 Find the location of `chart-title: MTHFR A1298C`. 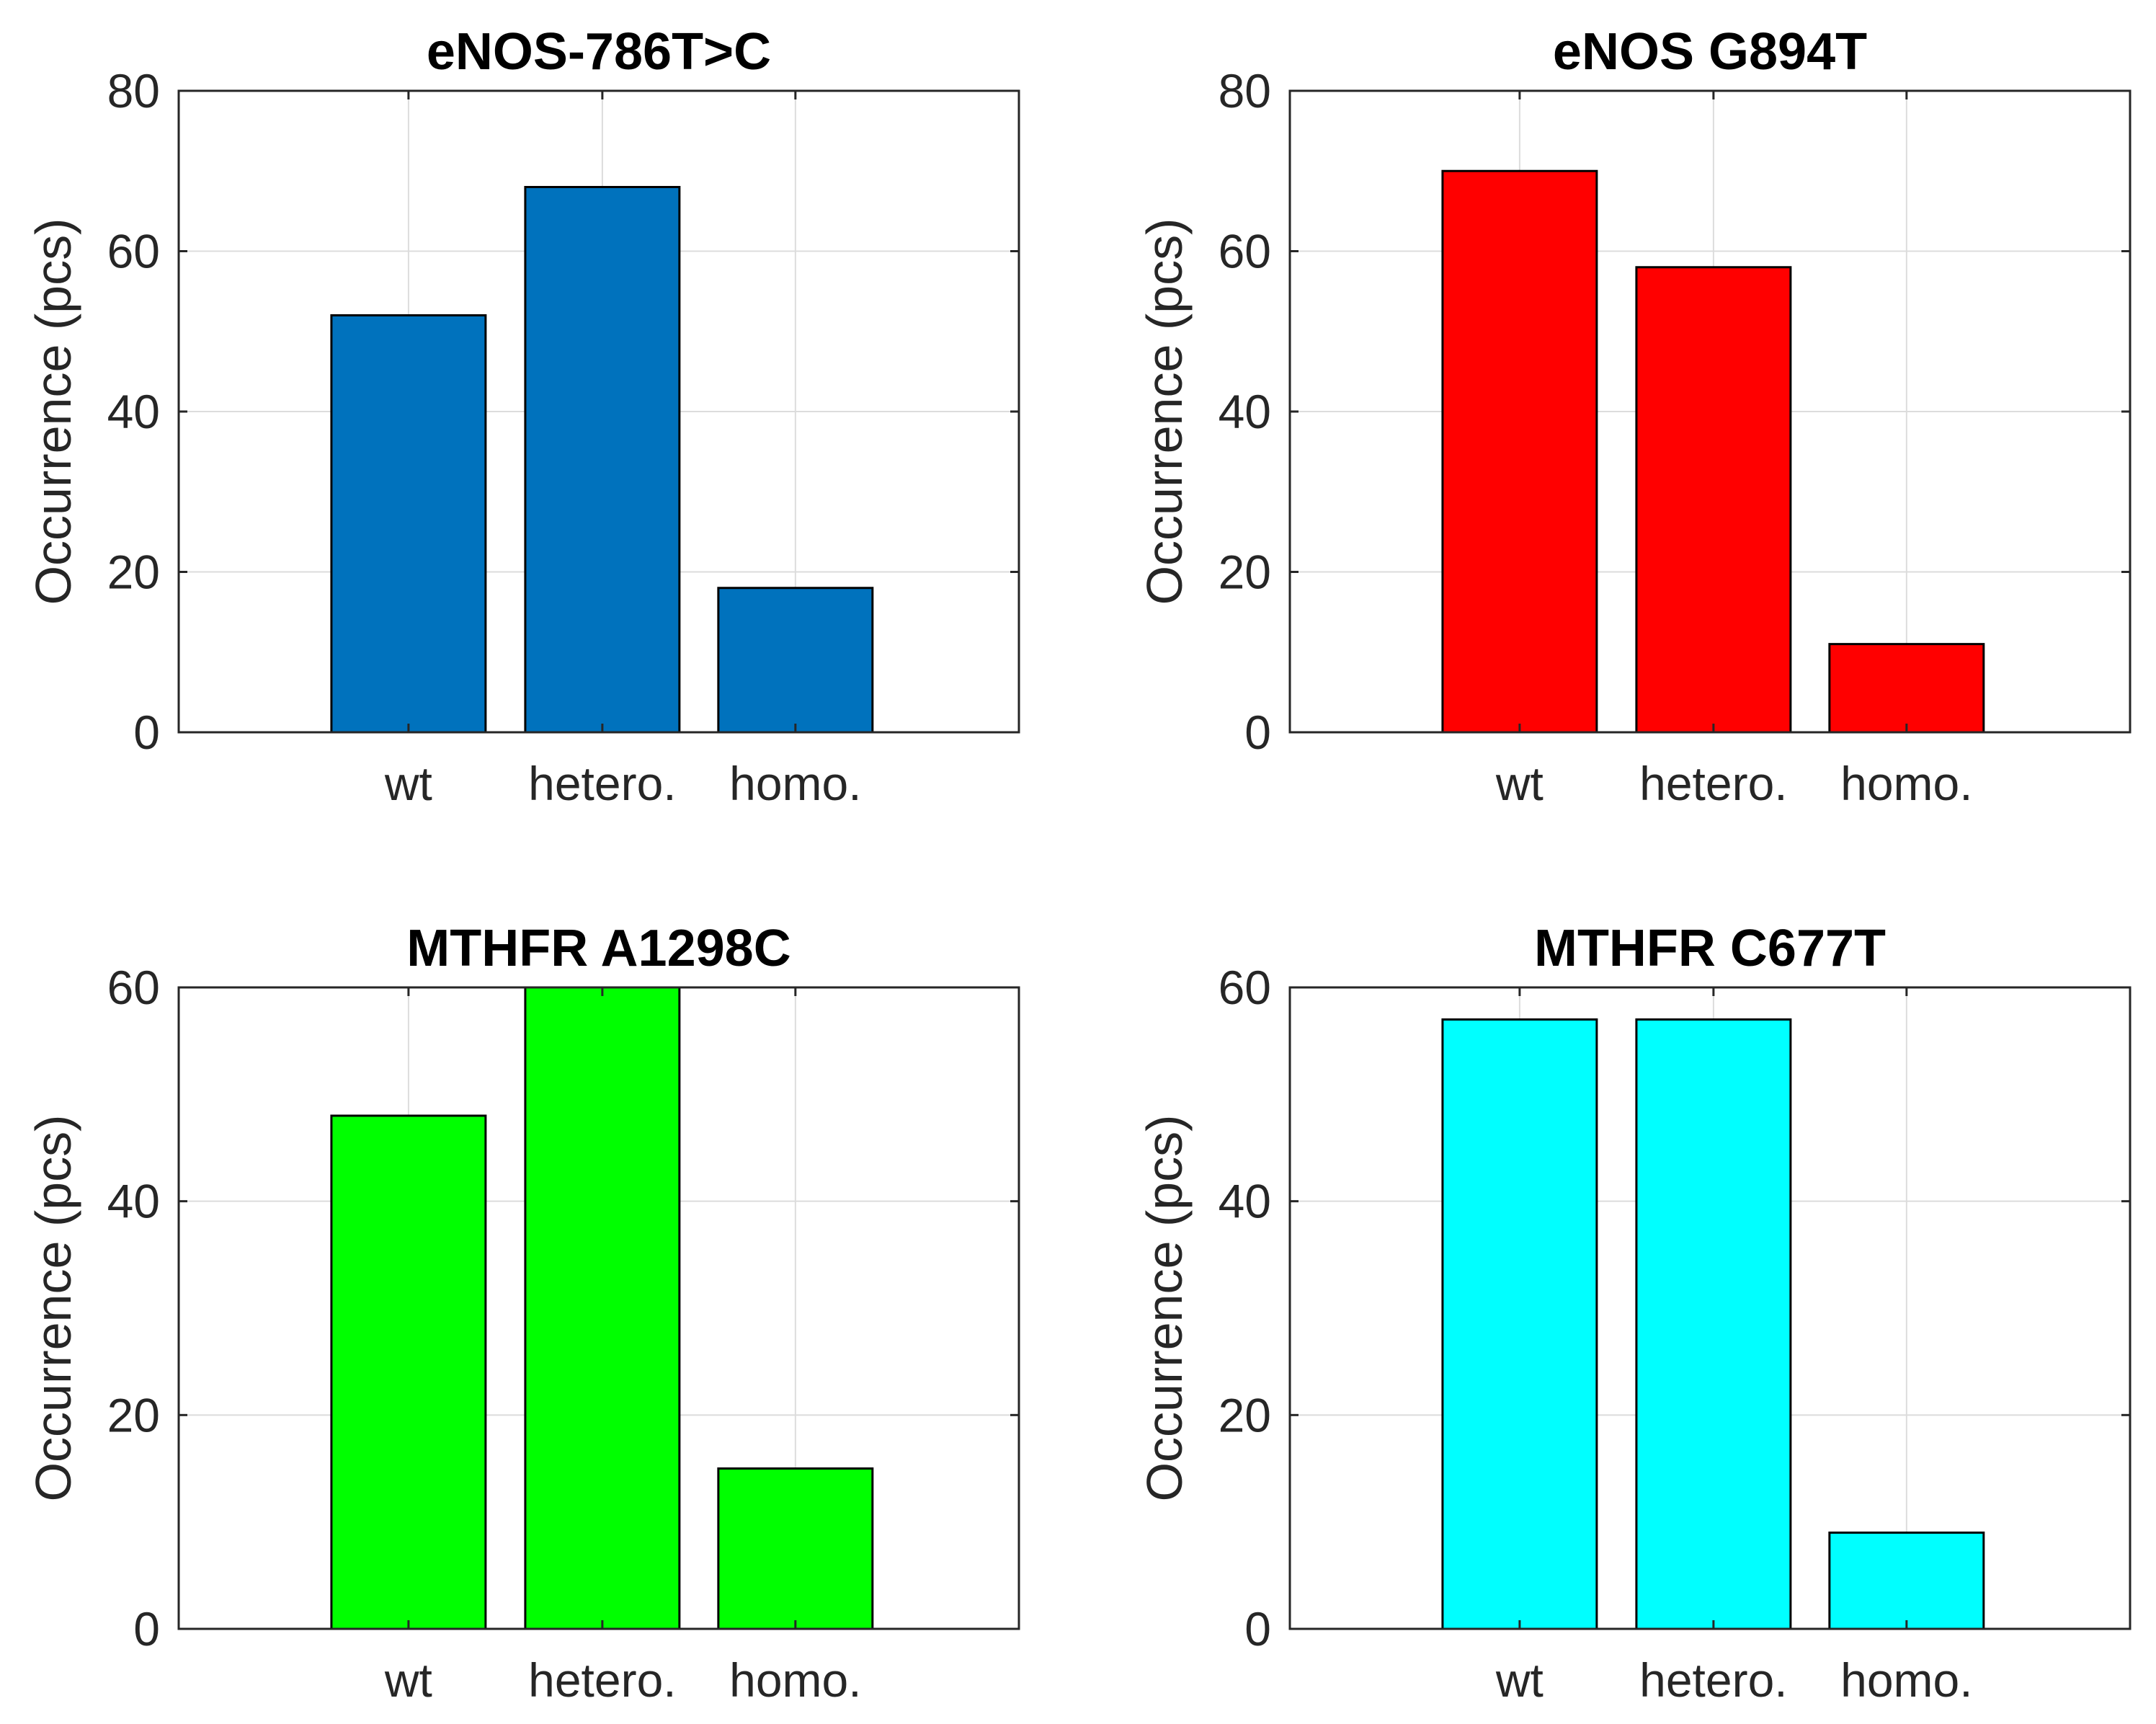

chart-title: MTHFR A1298C is located at coordinates (598, 948).